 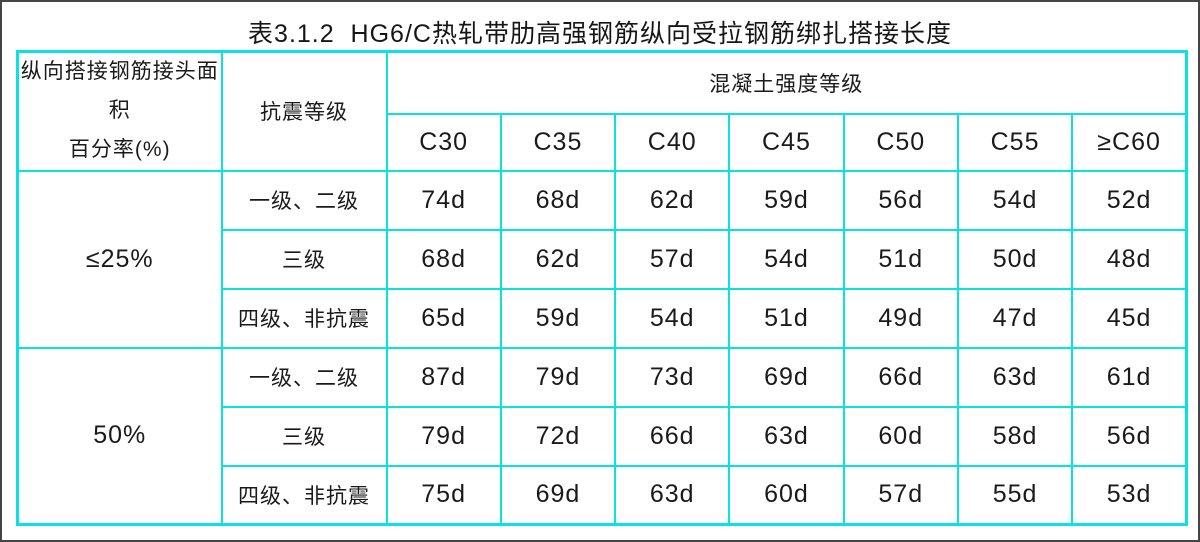 I want to click on header-grade-c30: C30, so click(x=443, y=142).